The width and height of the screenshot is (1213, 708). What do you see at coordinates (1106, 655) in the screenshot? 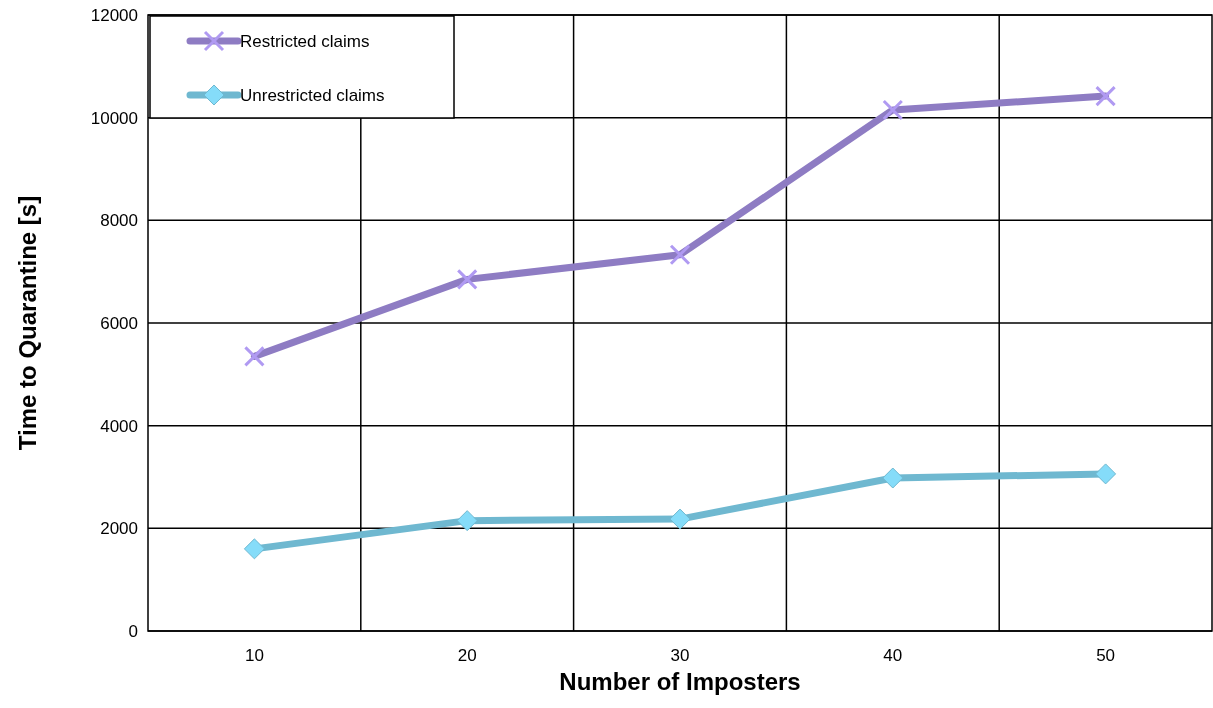
I see `x-tick-label: 50` at bounding box center [1106, 655].